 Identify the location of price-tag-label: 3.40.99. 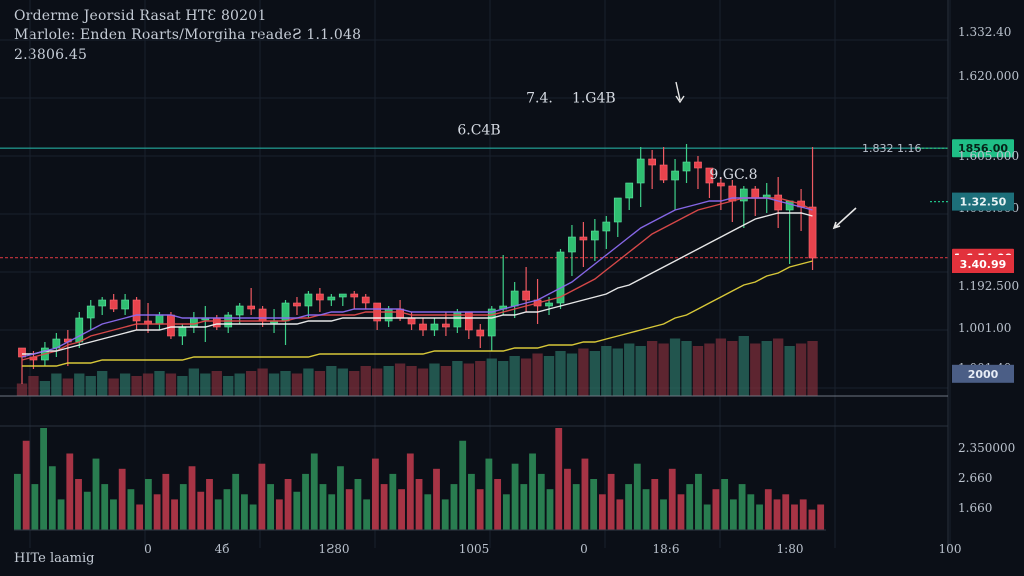
(983, 264).